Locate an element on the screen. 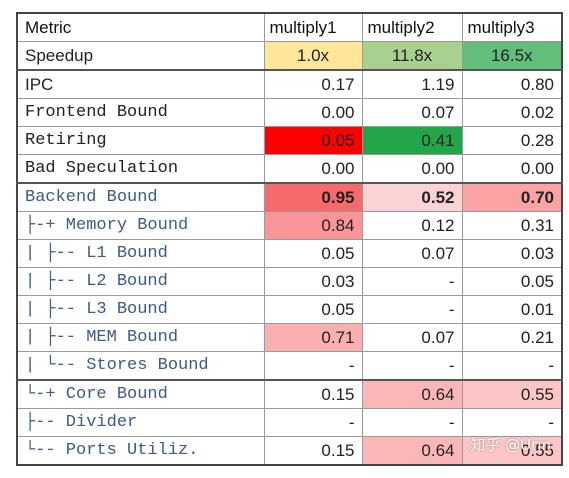 The image size is (569, 478). table-row: Backend Bound 0.95 0.52 0.70 is located at coordinates (289, 197).